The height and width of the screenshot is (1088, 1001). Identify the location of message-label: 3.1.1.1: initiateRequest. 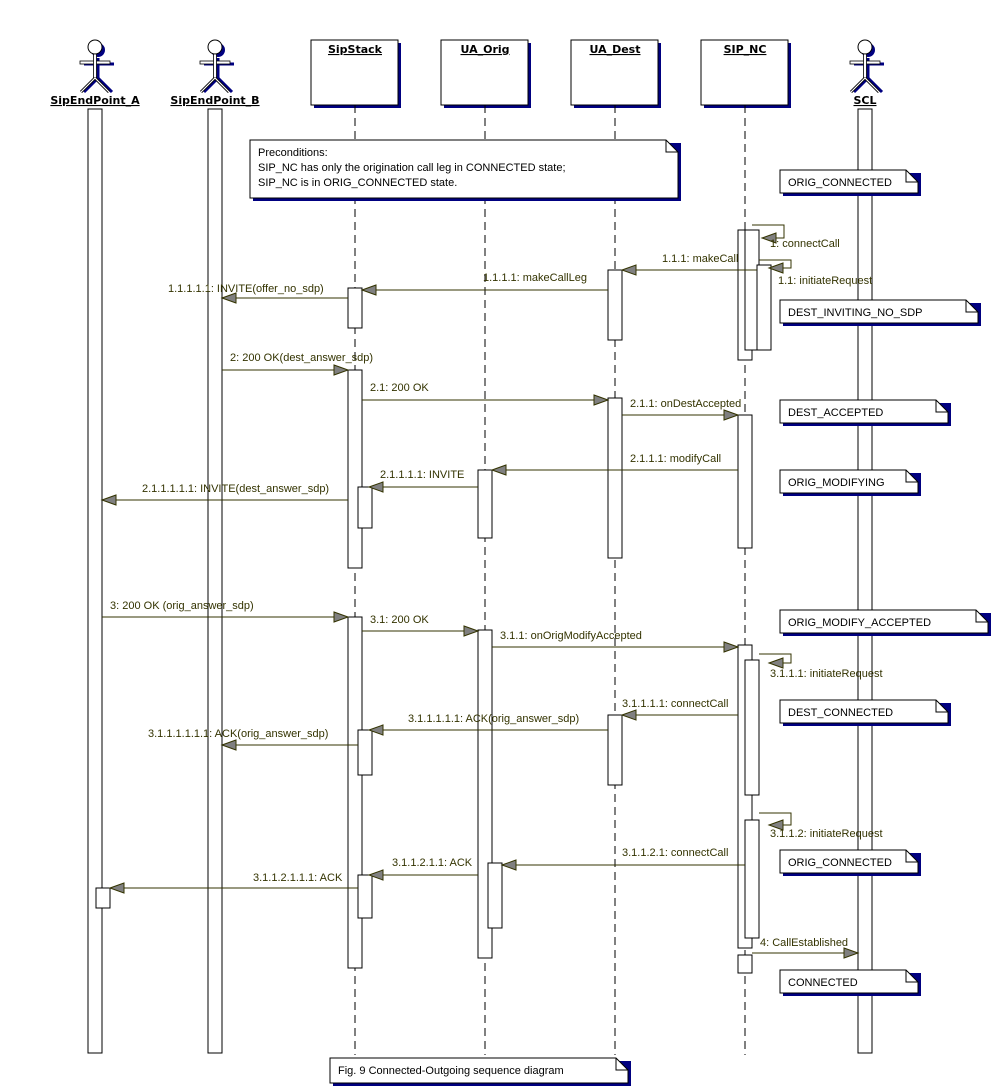
(826, 674).